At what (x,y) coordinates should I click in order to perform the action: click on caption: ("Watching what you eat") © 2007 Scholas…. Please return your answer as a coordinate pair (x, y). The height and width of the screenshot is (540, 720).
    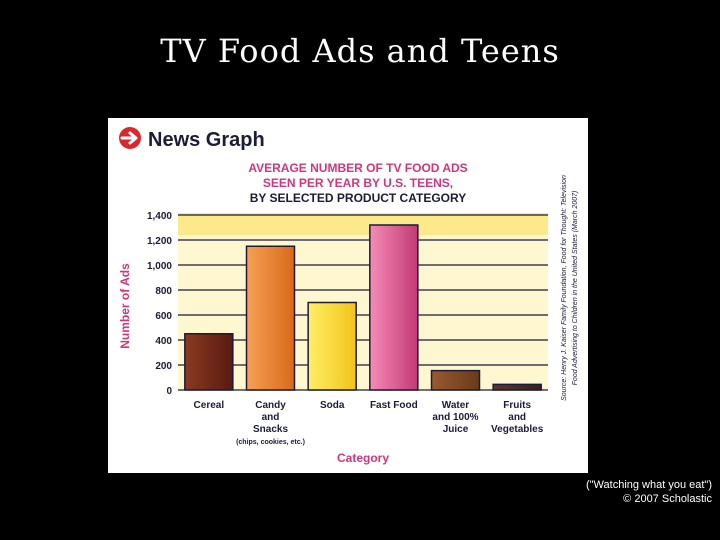
    Looking at the image, I should click on (649, 492).